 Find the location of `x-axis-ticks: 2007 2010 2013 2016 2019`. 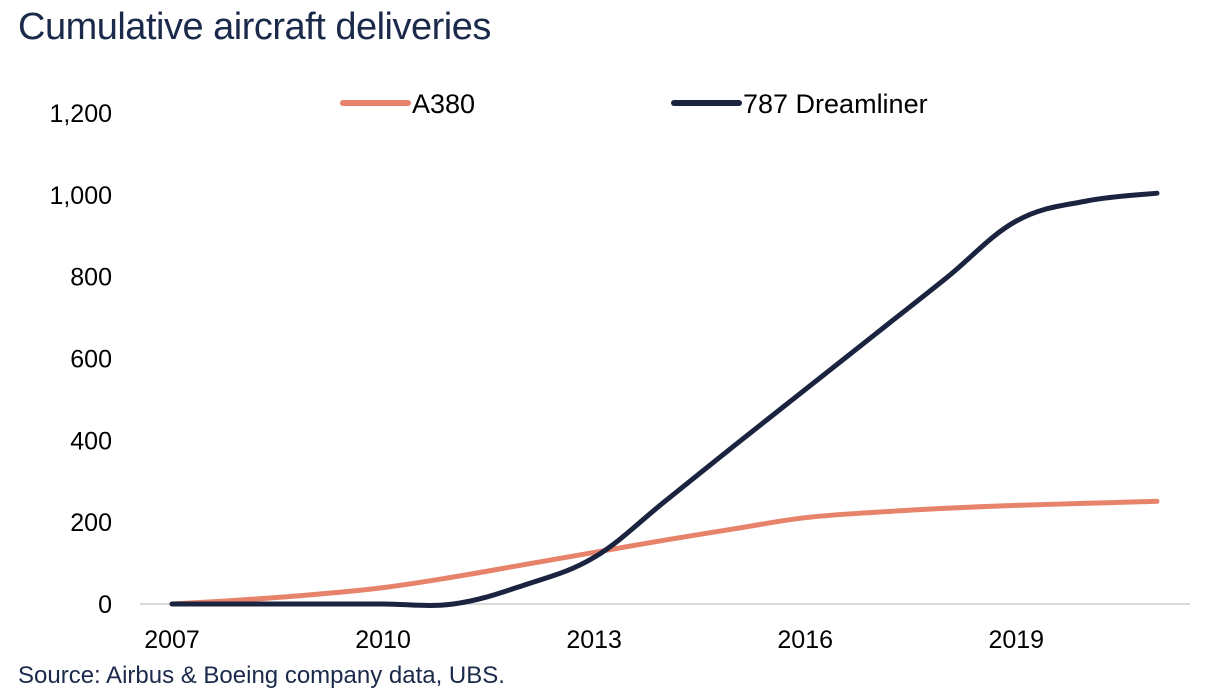

x-axis-ticks: 2007 2010 2013 2016 2019 is located at coordinates (594, 640).